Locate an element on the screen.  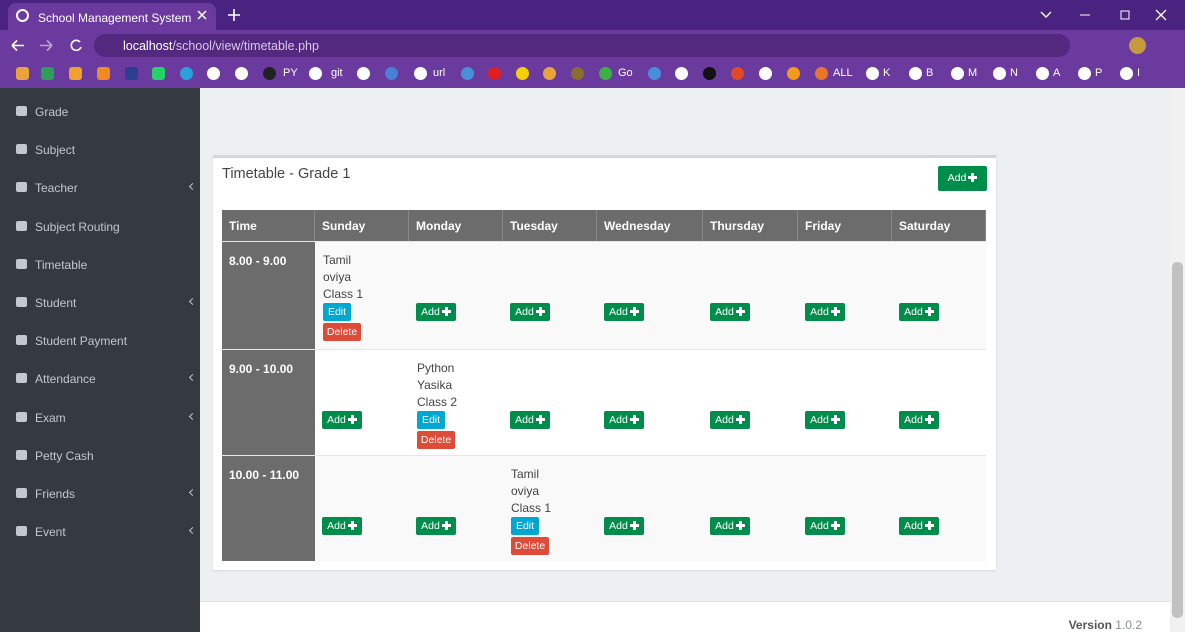
bookmark-label: N is located at coordinates (1014, 73).